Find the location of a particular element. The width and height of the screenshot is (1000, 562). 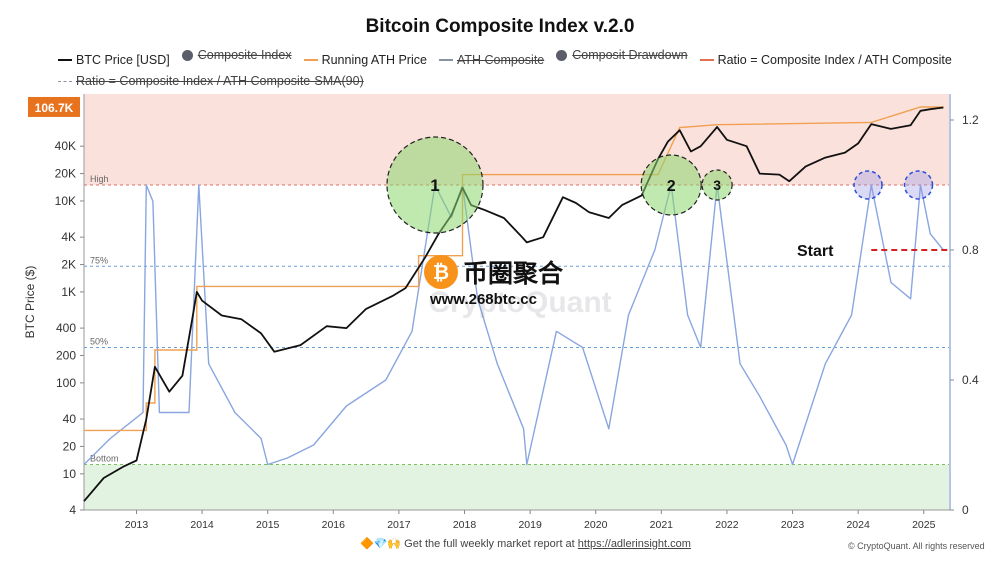

current-price-badge is located at coordinates (54, 106).